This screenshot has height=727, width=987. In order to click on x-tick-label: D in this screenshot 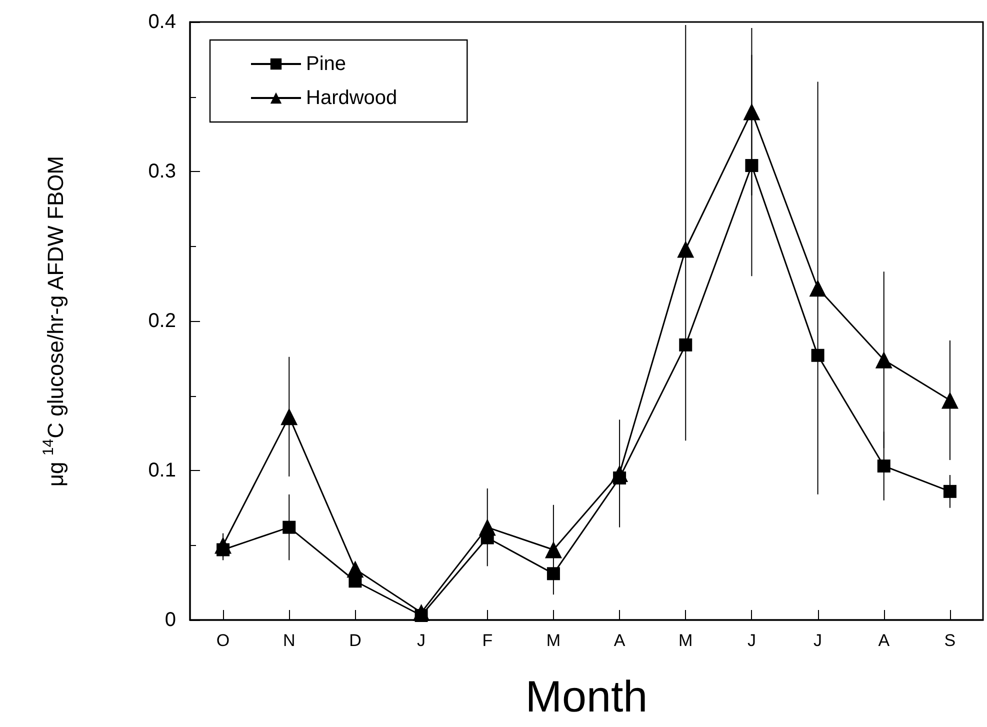, I will do `click(355, 640)`.